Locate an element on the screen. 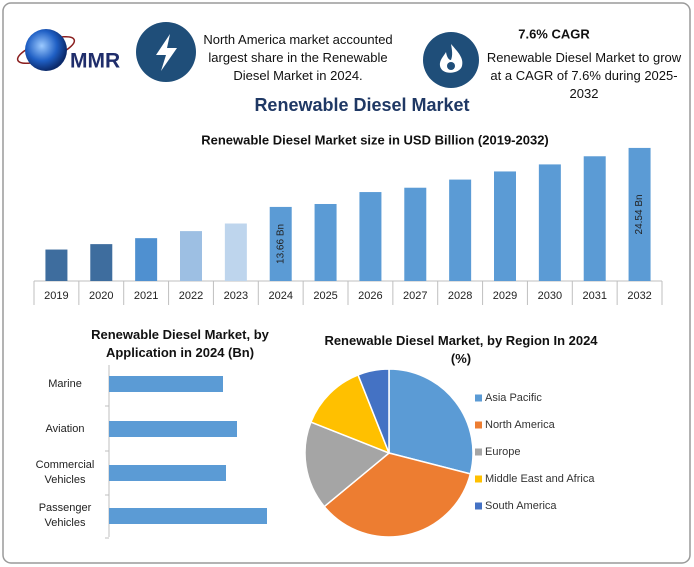 The image size is (694, 567). x-tick-label: 2020 is located at coordinates (101, 296).